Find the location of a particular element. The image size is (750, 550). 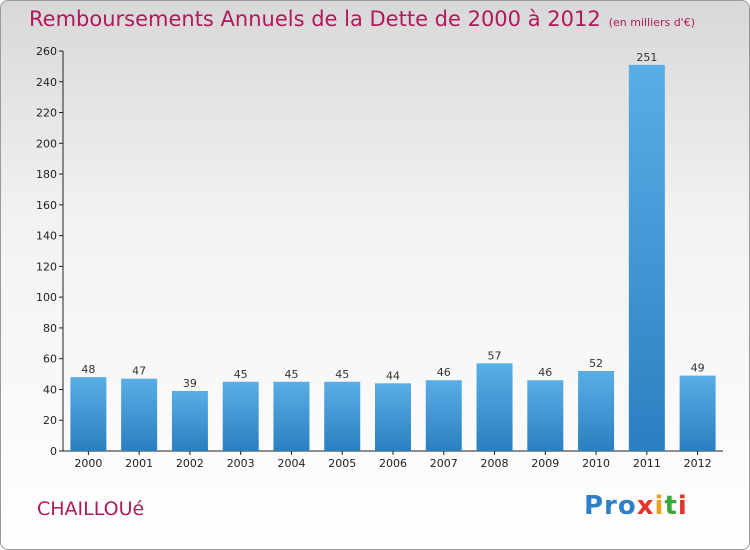

value-label-2003: 45 is located at coordinates (241, 374).